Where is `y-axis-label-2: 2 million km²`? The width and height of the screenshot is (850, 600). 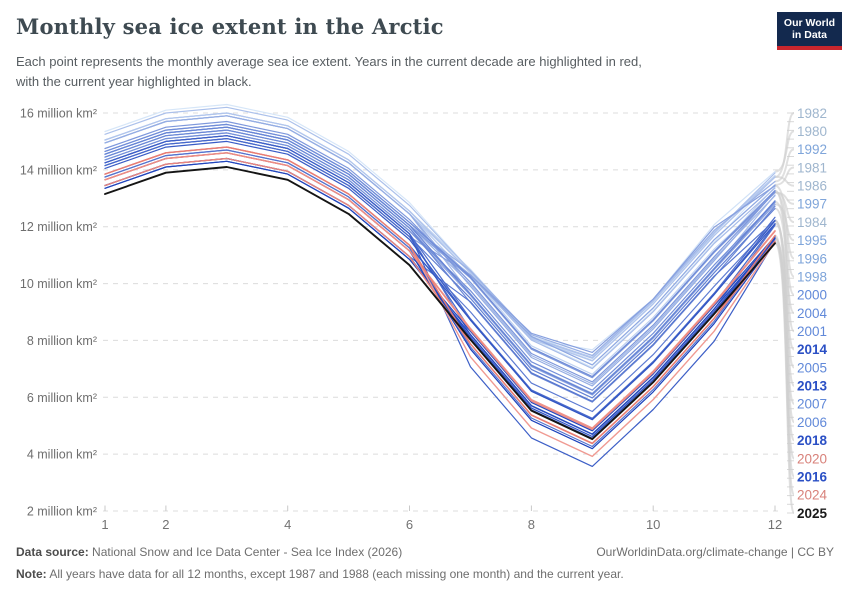
y-axis-label-2: 2 million km² is located at coordinates (62, 512).